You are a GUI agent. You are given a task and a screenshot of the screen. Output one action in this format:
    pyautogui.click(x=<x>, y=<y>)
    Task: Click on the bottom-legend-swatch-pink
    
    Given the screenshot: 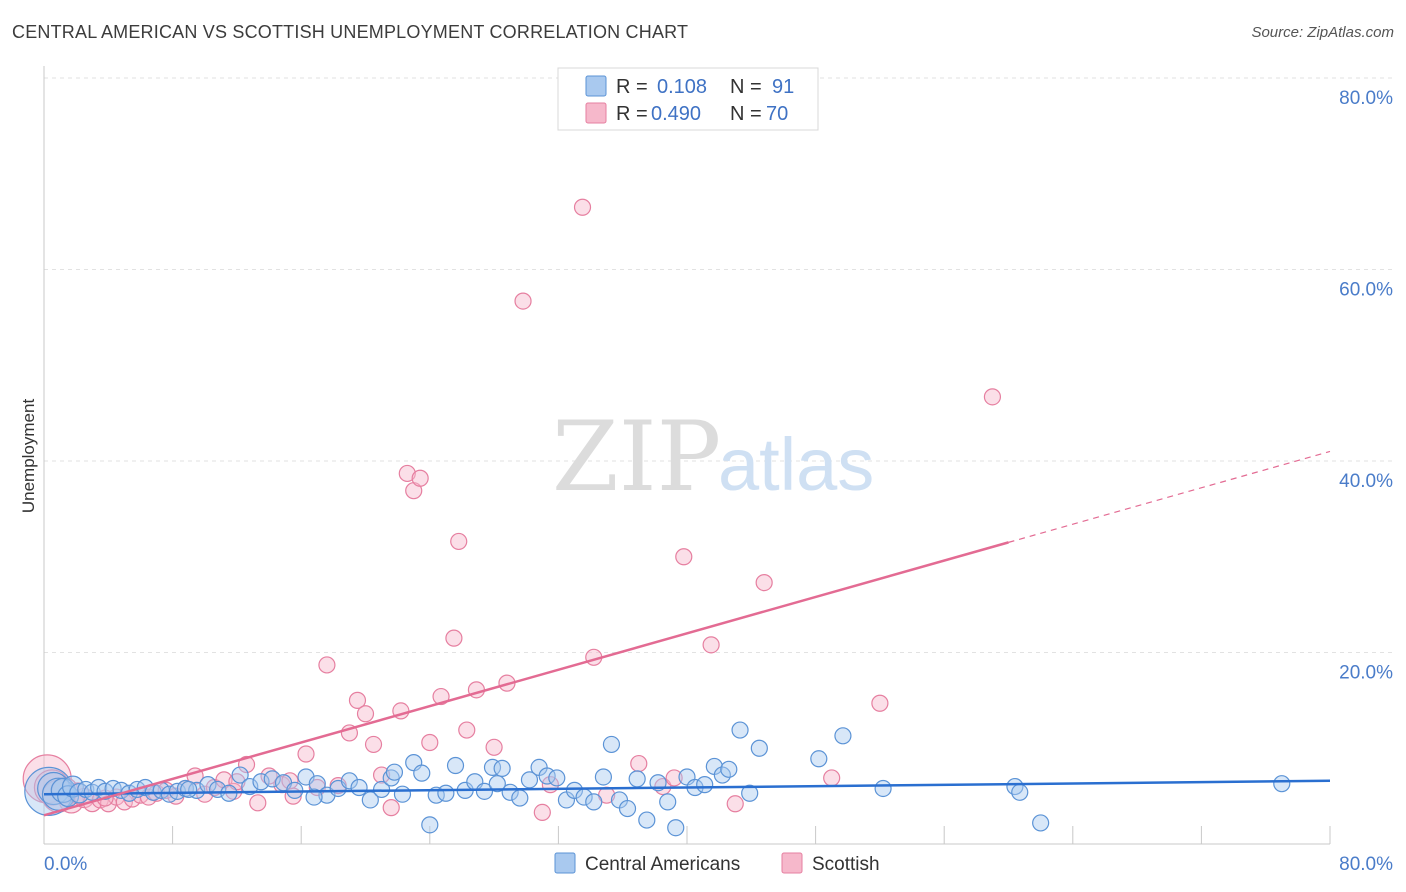 What is the action you would take?
    pyautogui.click(x=792, y=863)
    